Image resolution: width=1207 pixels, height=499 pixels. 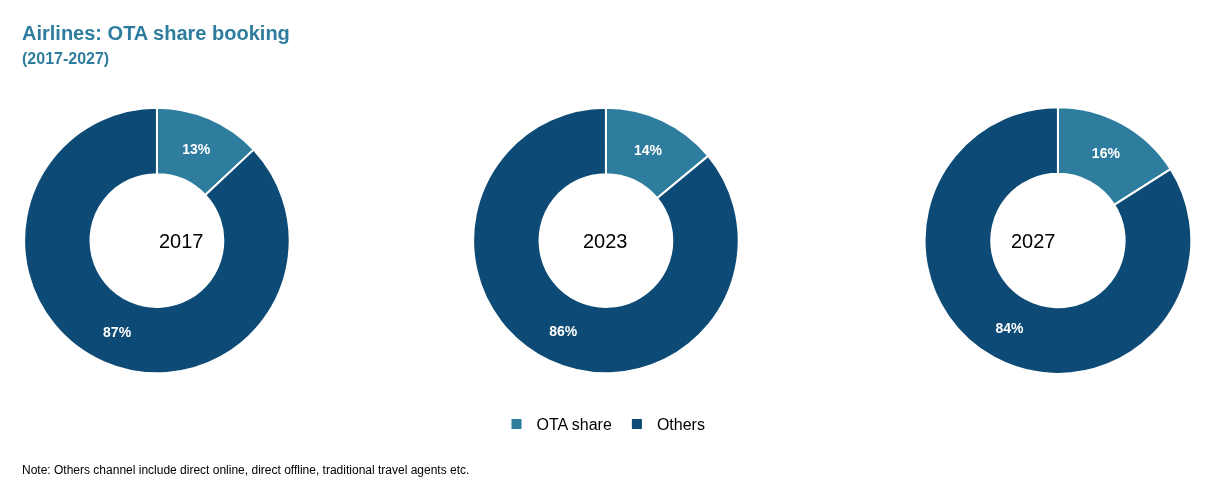 I want to click on data-label: 16%, so click(x=1106, y=152).